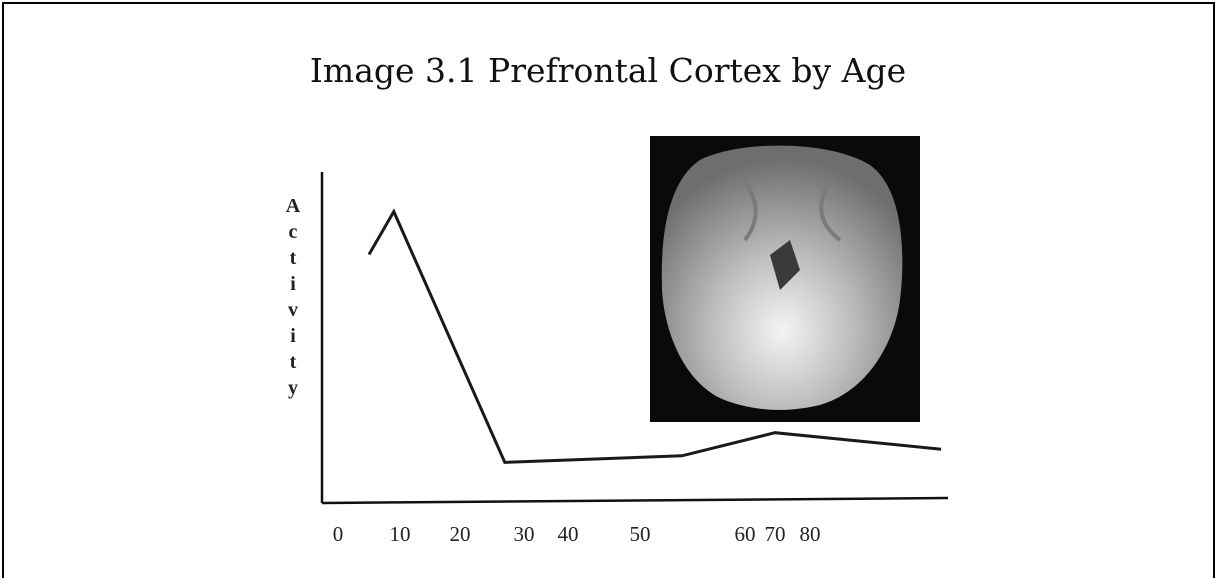 The height and width of the screenshot is (578, 1217). I want to click on x-axis, so click(635, 500).